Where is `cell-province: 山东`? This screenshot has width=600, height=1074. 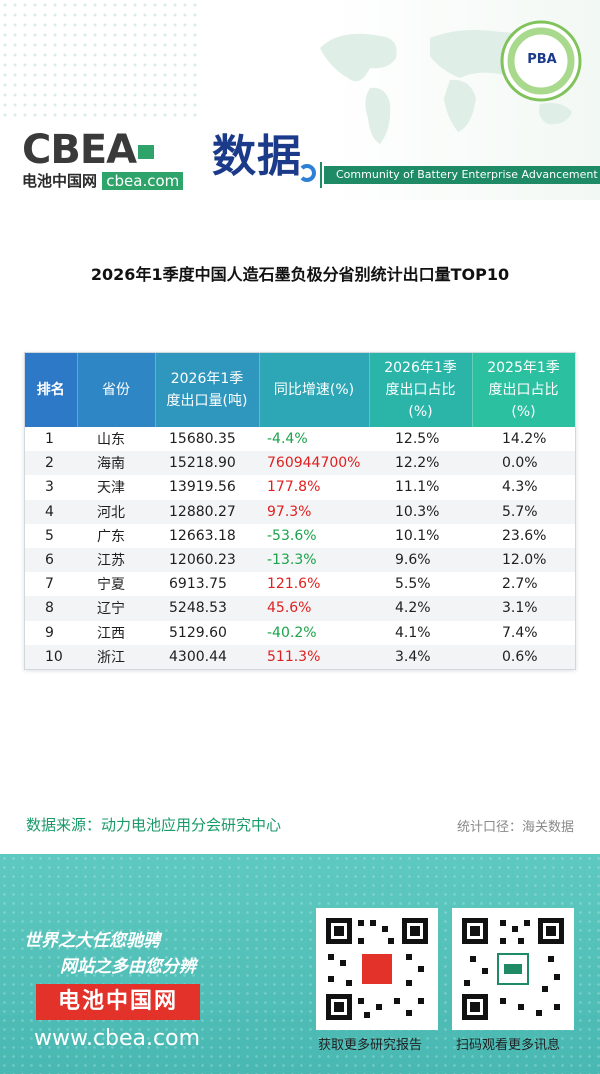
cell-province: 山东 is located at coordinates (111, 440).